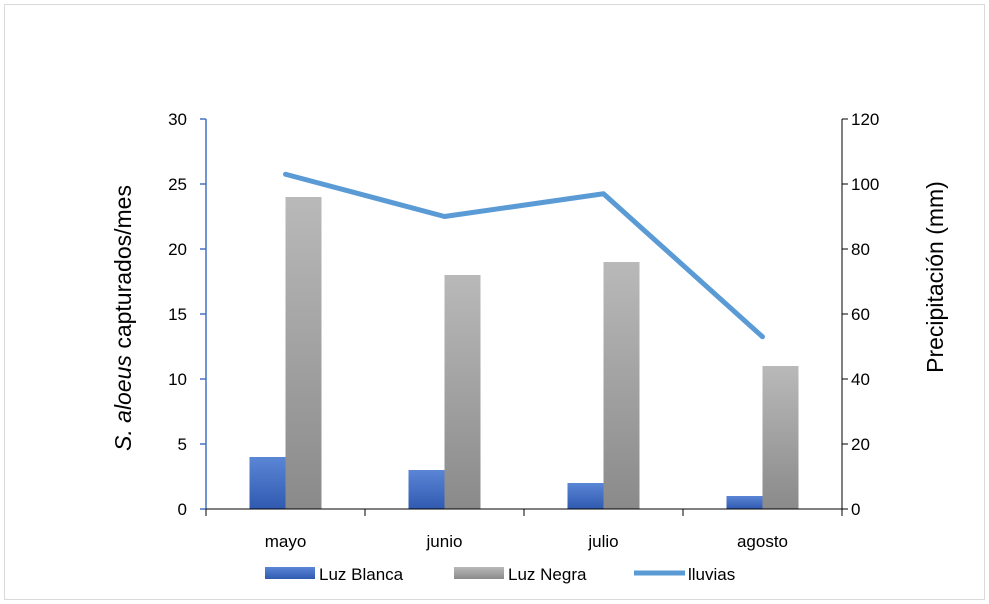  Describe the element at coordinates (865, 119) in the screenshot. I see `y2-tick-label: 120` at that location.